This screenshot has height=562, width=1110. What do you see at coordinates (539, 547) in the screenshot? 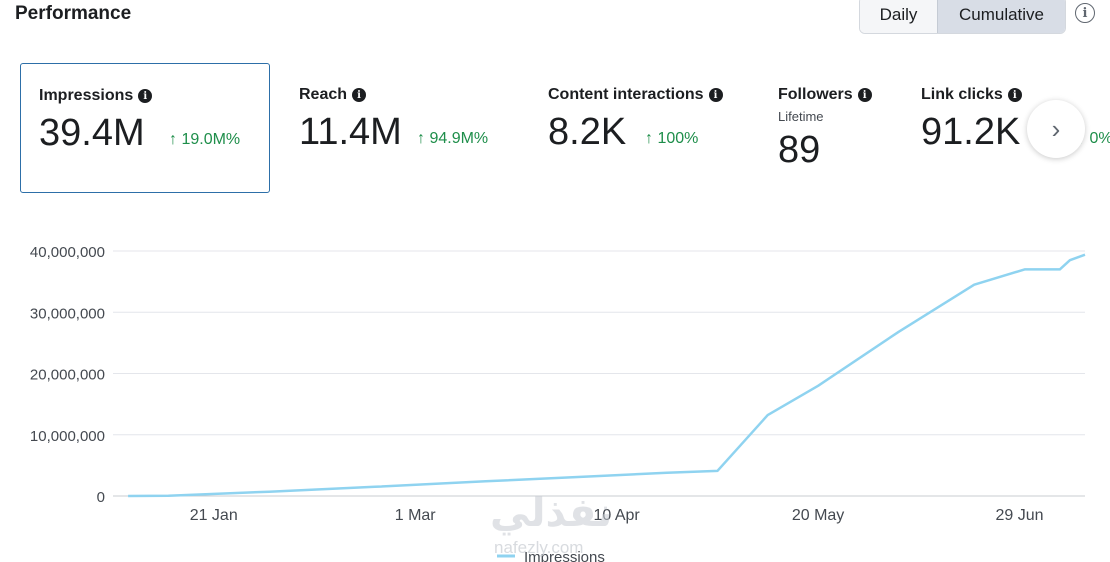
I see `watermark-url: nafezly.com` at bounding box center [539, 547].